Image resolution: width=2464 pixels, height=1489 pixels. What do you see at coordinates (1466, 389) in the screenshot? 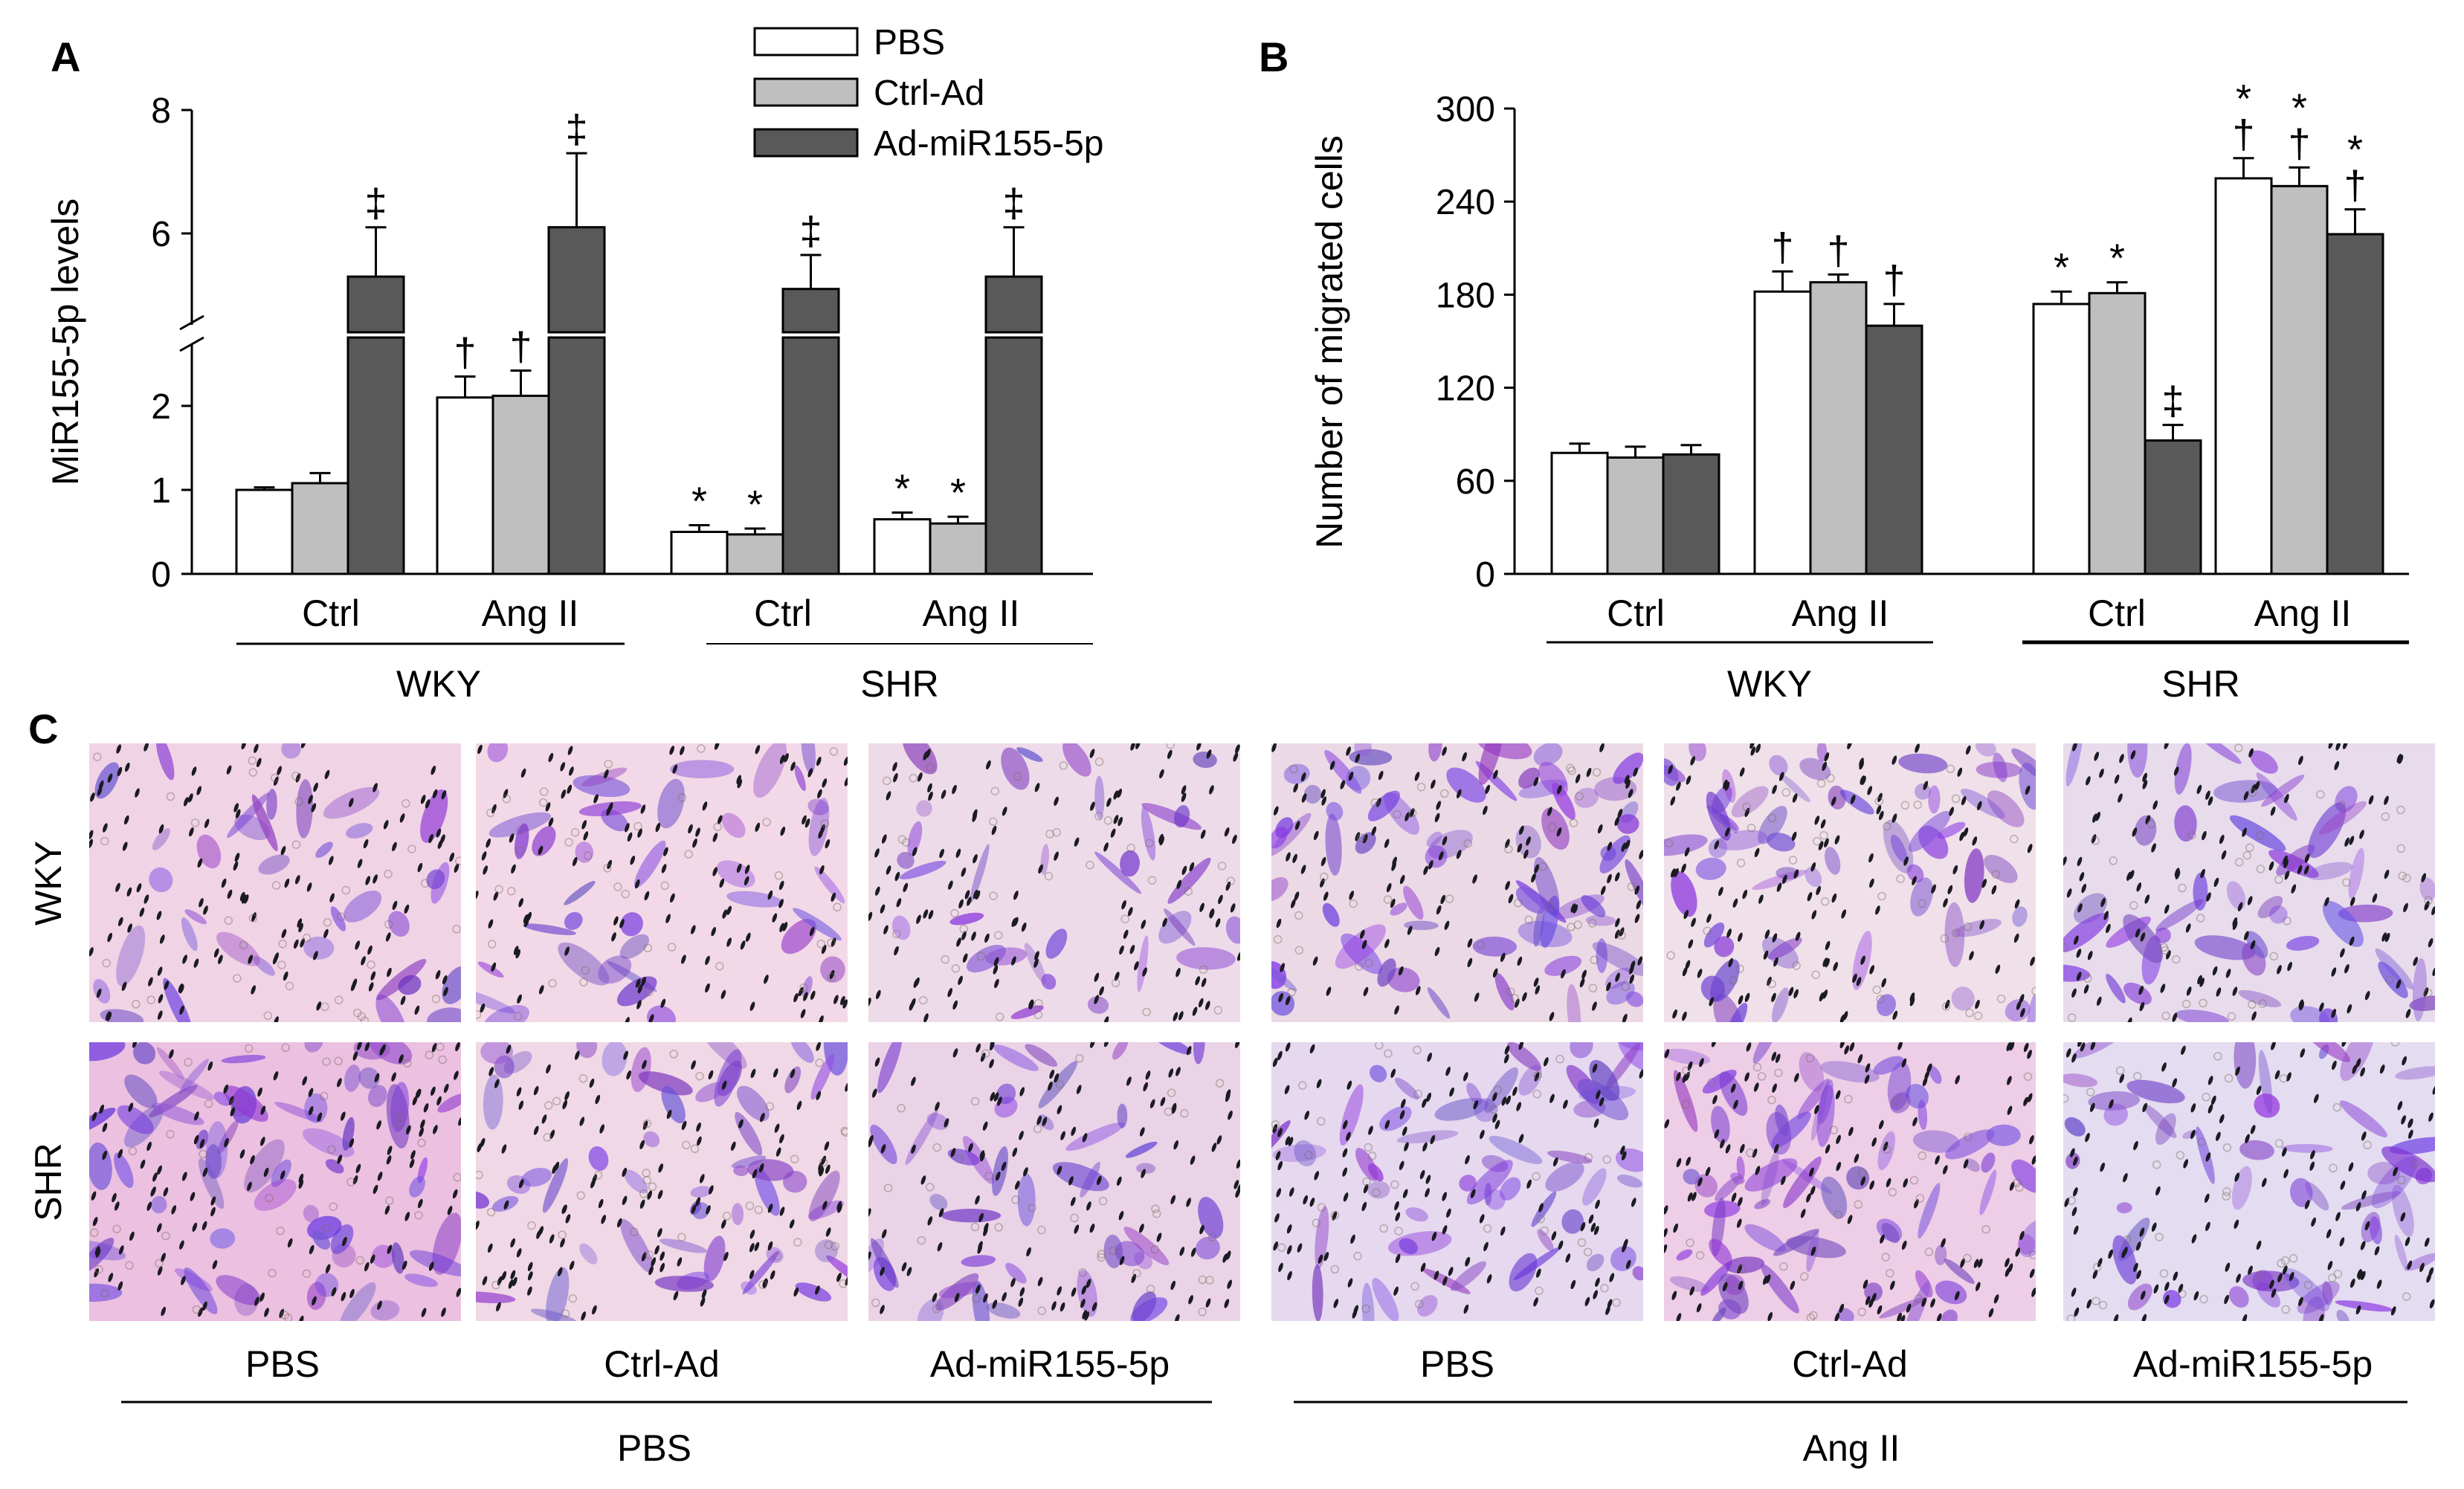
I see `panel-b-ytick-label: 120` at bounding box center [1466, 389].